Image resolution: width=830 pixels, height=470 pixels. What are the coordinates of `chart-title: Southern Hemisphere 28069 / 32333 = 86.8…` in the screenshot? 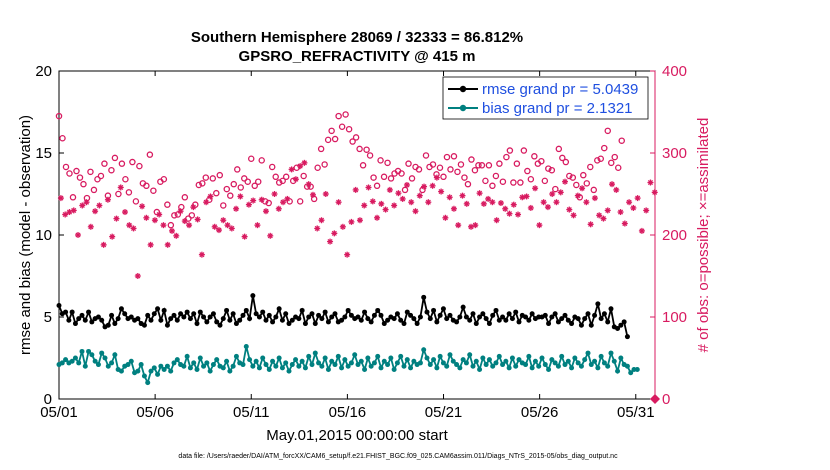 It's located at (357, 37).